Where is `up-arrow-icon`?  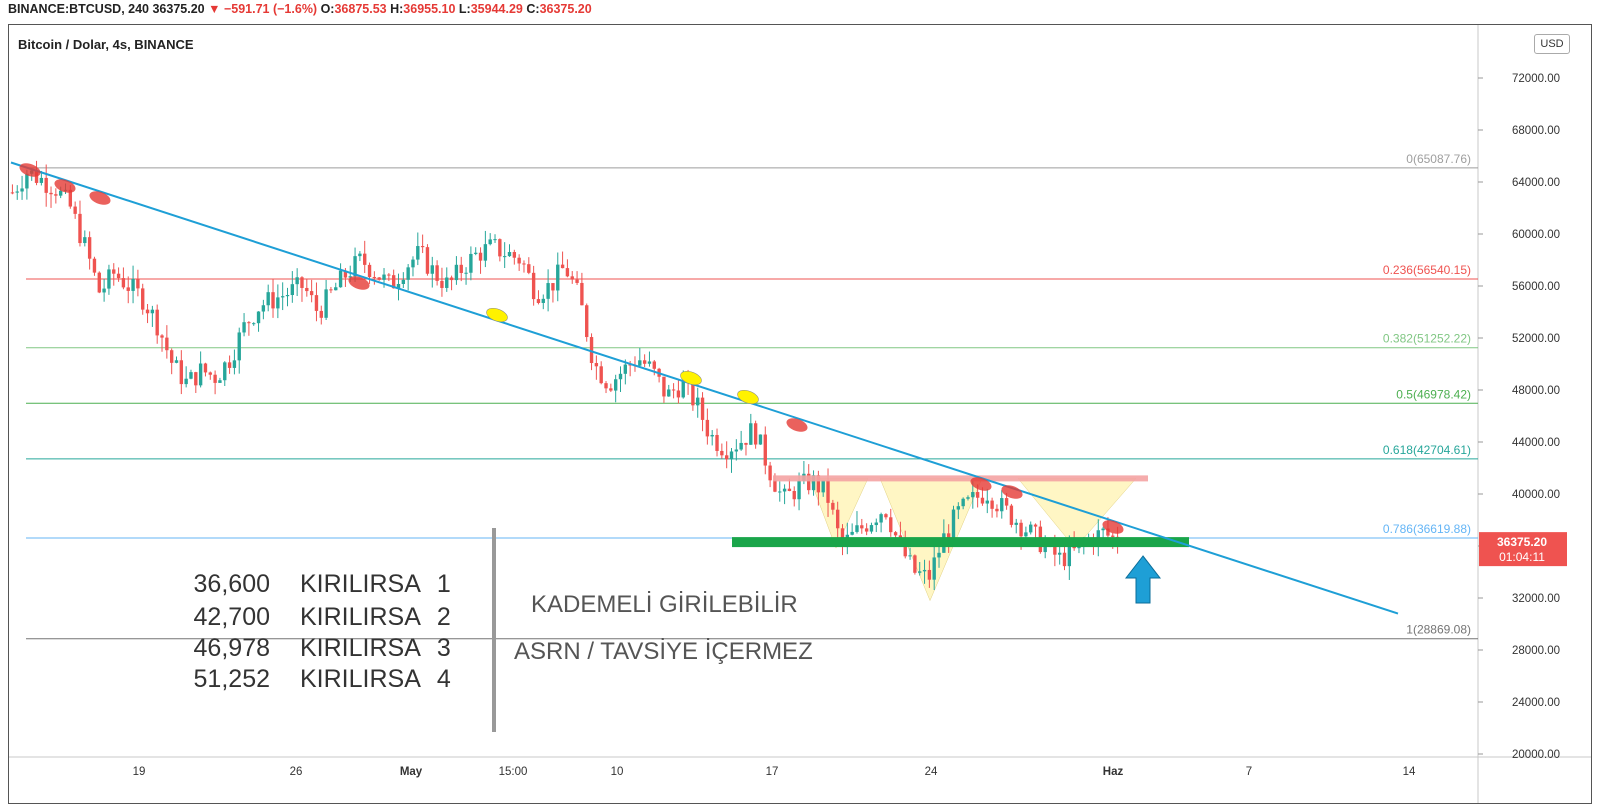 up-arrow-icon is located at coordinates (1143, 579).